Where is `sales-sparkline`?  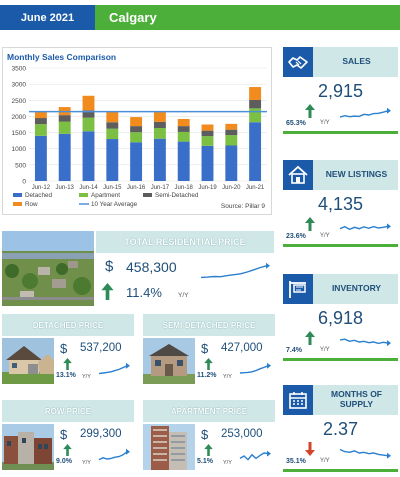
sales-sparkline is located at coordinates (365, 112).